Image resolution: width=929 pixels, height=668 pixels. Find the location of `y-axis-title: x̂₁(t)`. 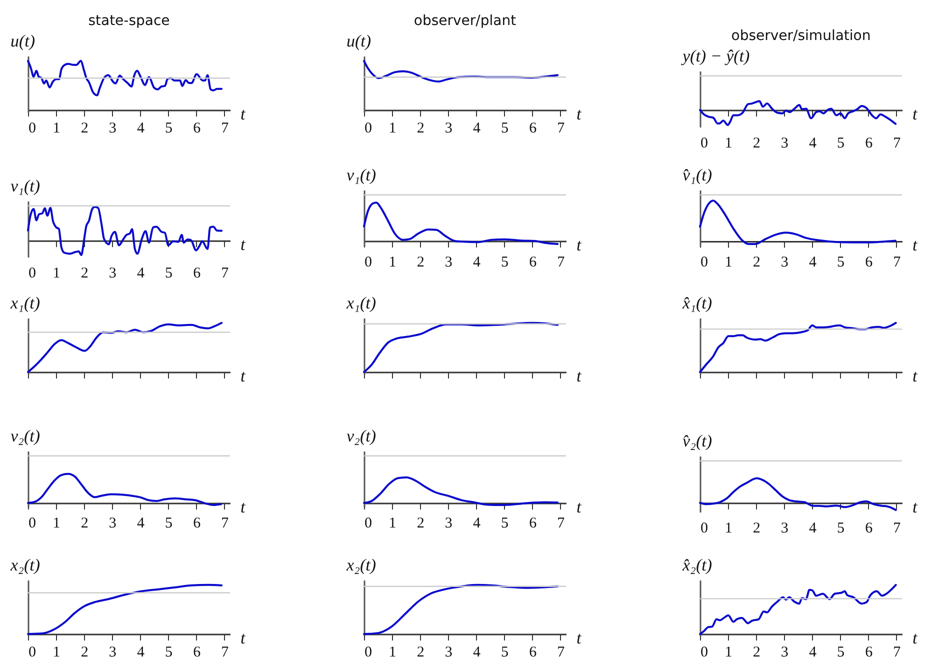

y-axis-title: x̂₁(t) is located at coordinates (697, 303).